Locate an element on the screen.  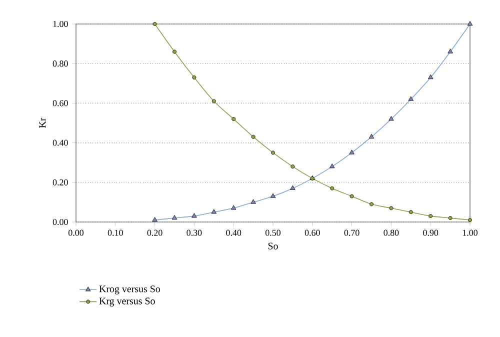
y-tick-label: 1.00 is located at coordinates (60, 24).